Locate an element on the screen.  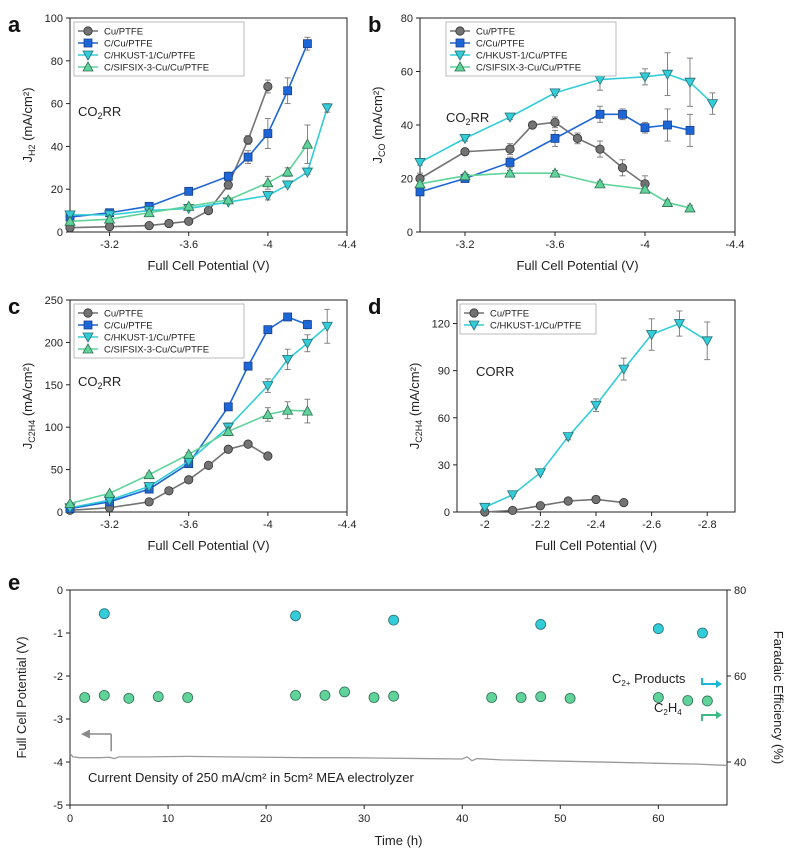
legend-entry: C/HKUST-1/Cu/PTFE is located at coordinates (149, 338).